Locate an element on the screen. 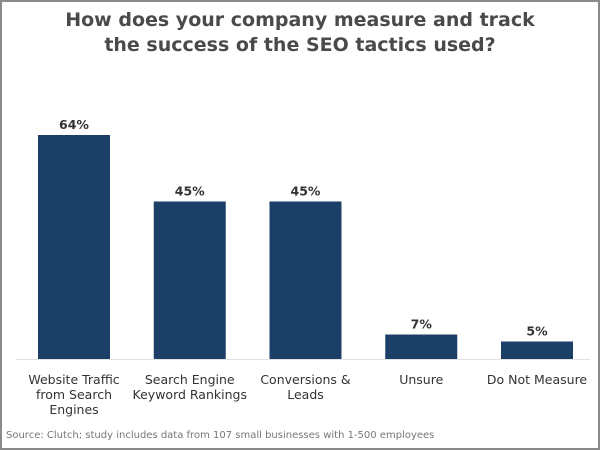  chart-title-line-2: the success of the SEO tactics used? is located at coordinates (300, 45).